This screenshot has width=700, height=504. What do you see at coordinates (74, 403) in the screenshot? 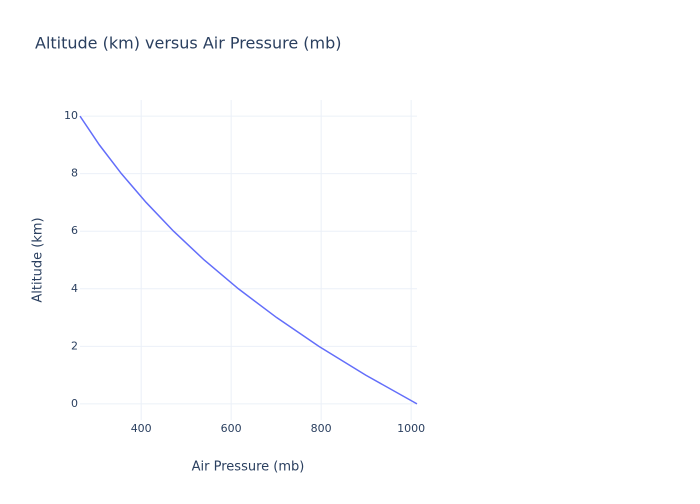
I see `y-tick-label: 0` at bounding box center [74, 403].